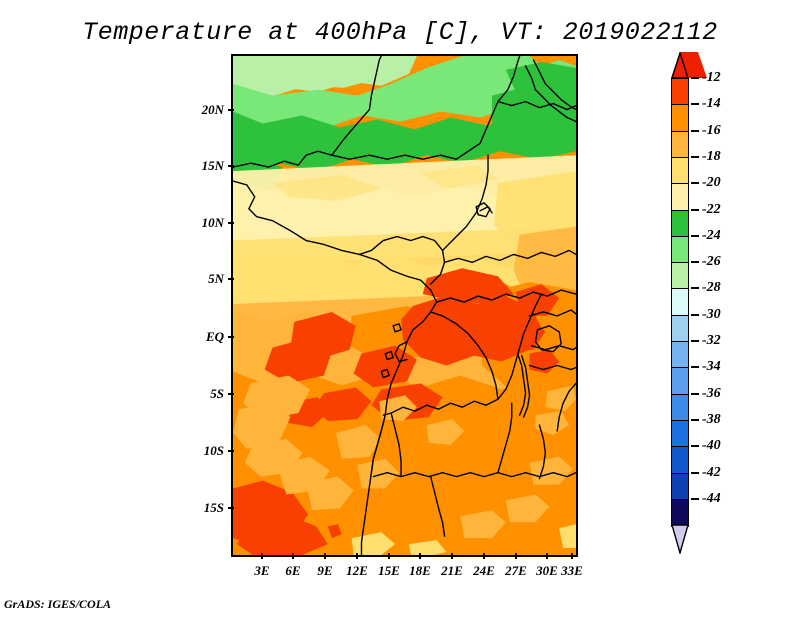  I want to click on colorbar-label--28: -28, so click(711, 288).